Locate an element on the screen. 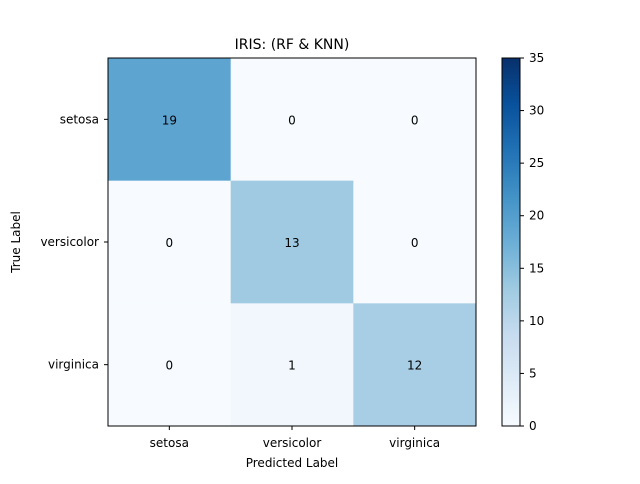 The image size is (640, 484). x-tick-label: virginica is located at coordinates (414, 443).